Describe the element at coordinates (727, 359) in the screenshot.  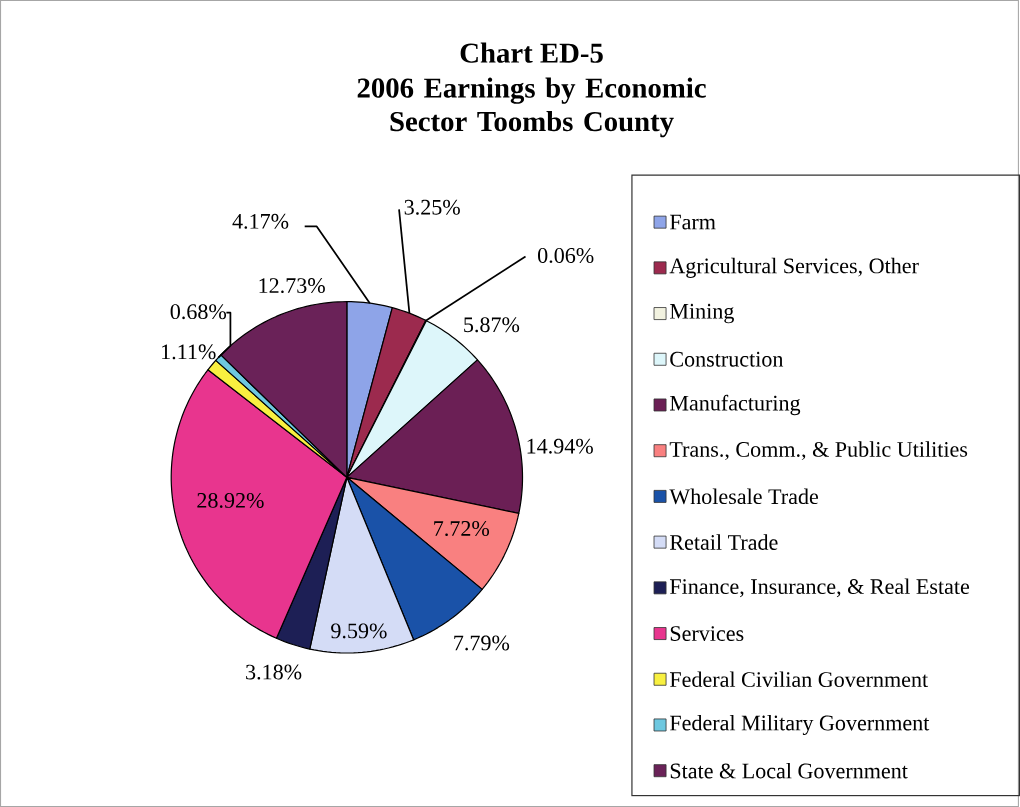
I see `legend-label: Construction` at that location.